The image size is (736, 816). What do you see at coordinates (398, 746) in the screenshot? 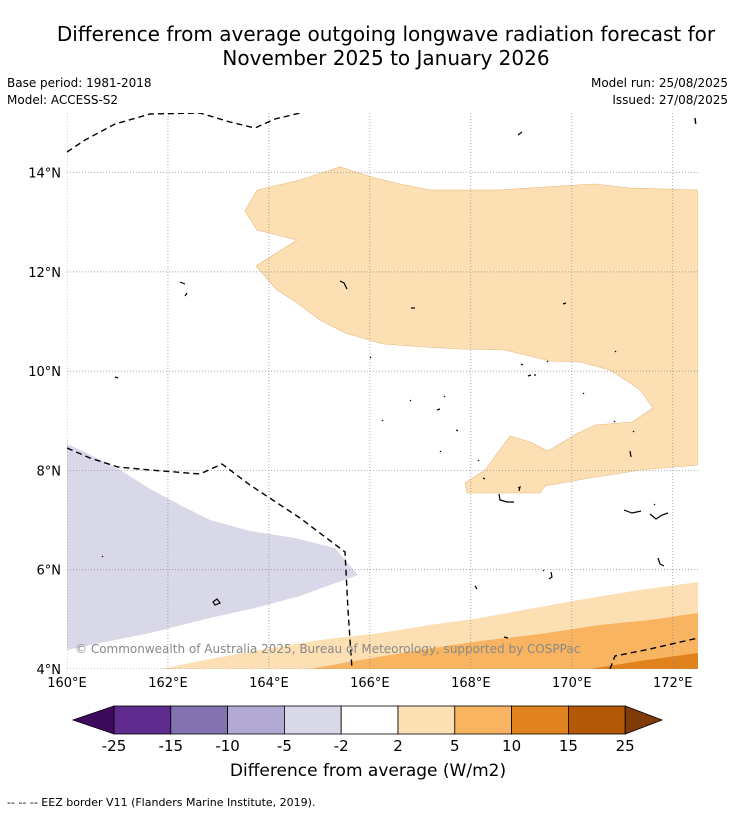
I see `colorbar-tick-label: 2` at bounding box center [398, 746].